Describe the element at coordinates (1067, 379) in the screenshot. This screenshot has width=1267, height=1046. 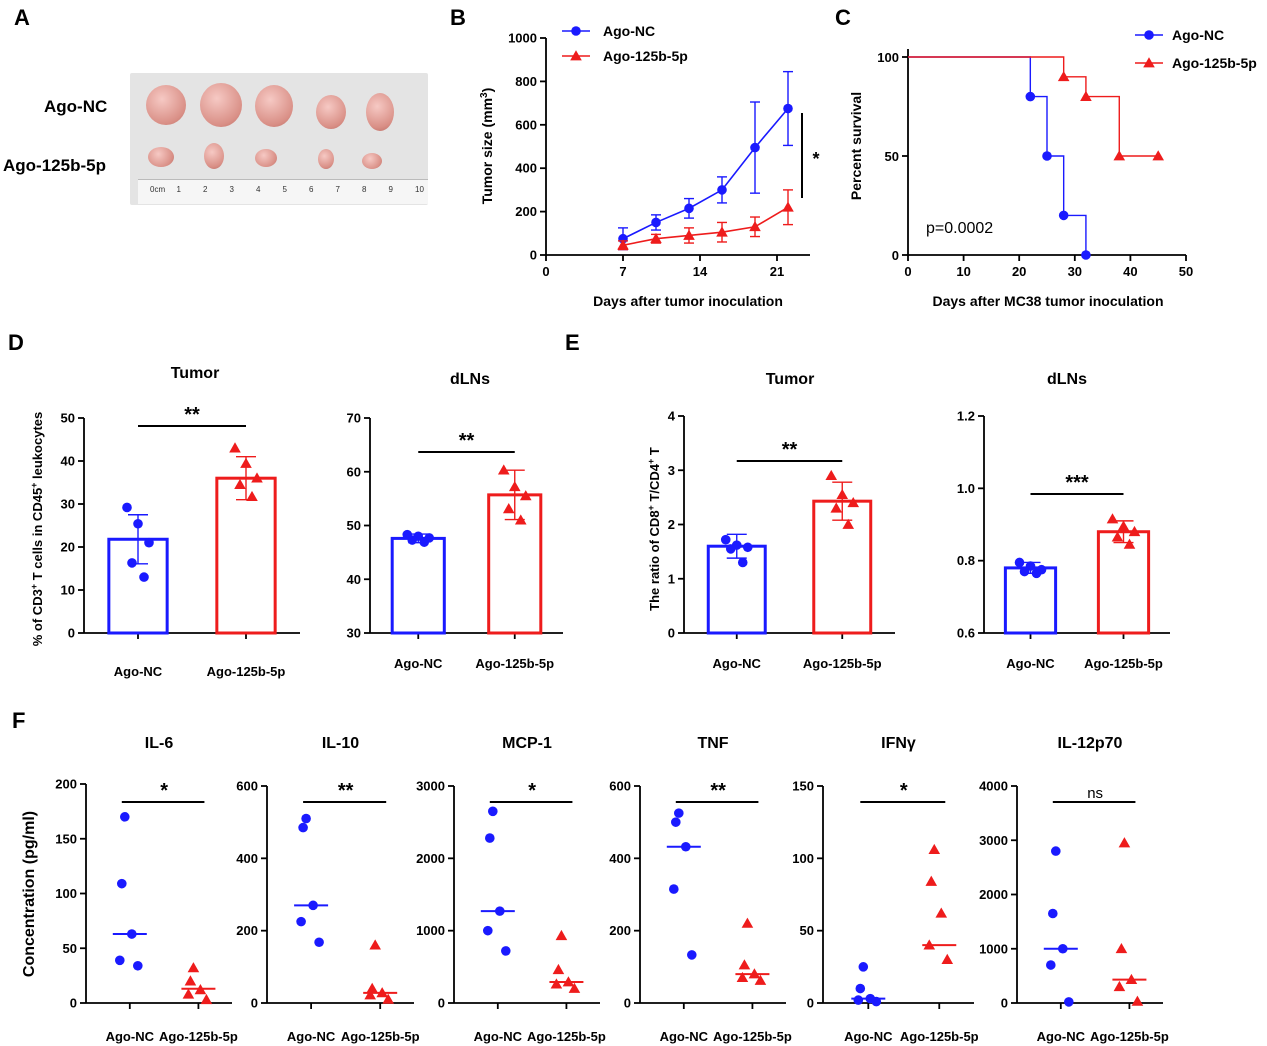
I see `chart-e2-title: dLNs` at that location.